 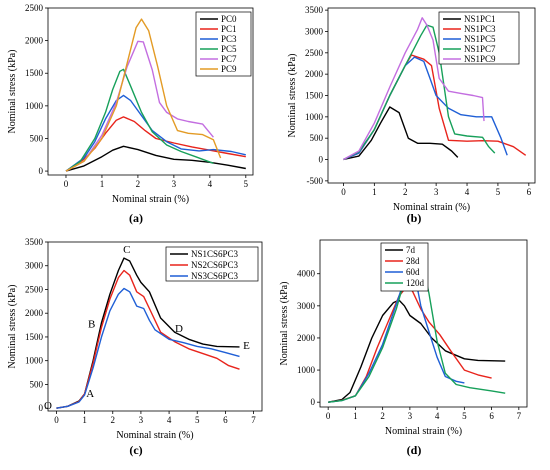 What do you see at coordinates (417, 351) in the screenshot?
I see `series-line-7d` at bounding box center [417, 351].